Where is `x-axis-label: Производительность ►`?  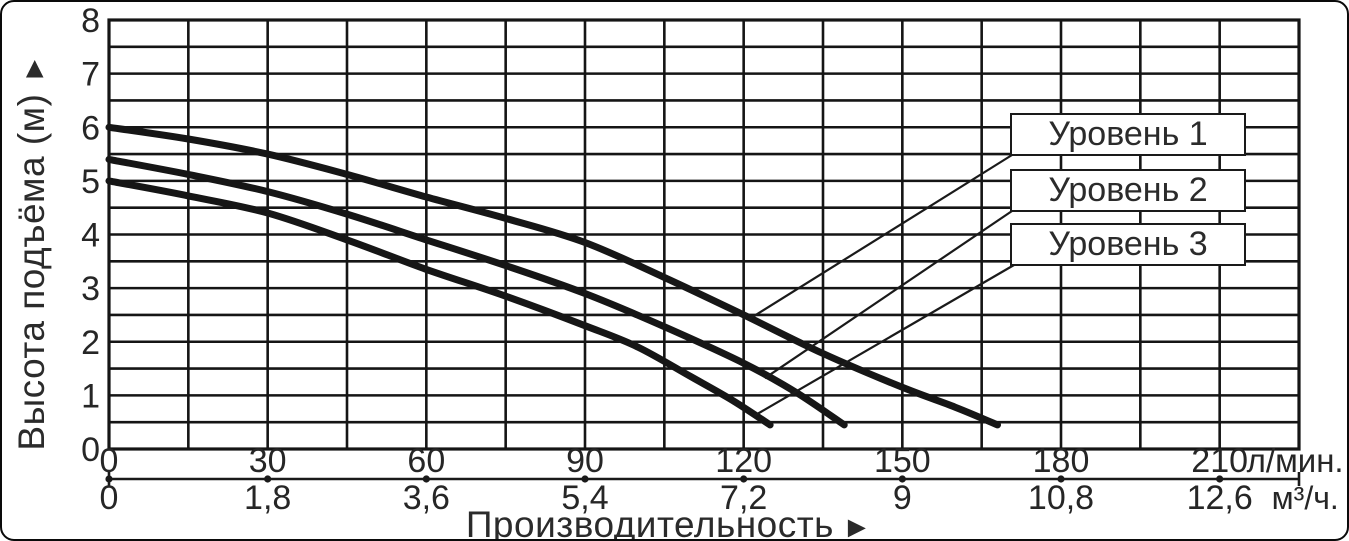 x-axis-label: Производительность ► is located at coordinates (669, 522).